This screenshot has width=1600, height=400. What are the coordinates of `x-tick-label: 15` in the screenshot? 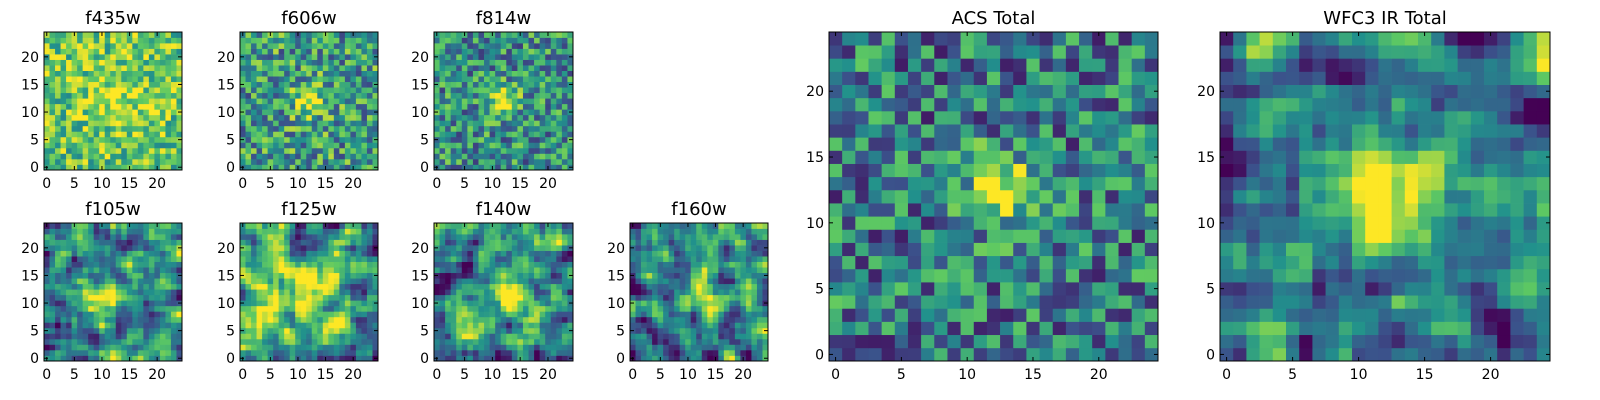 It's located at (716, 375).